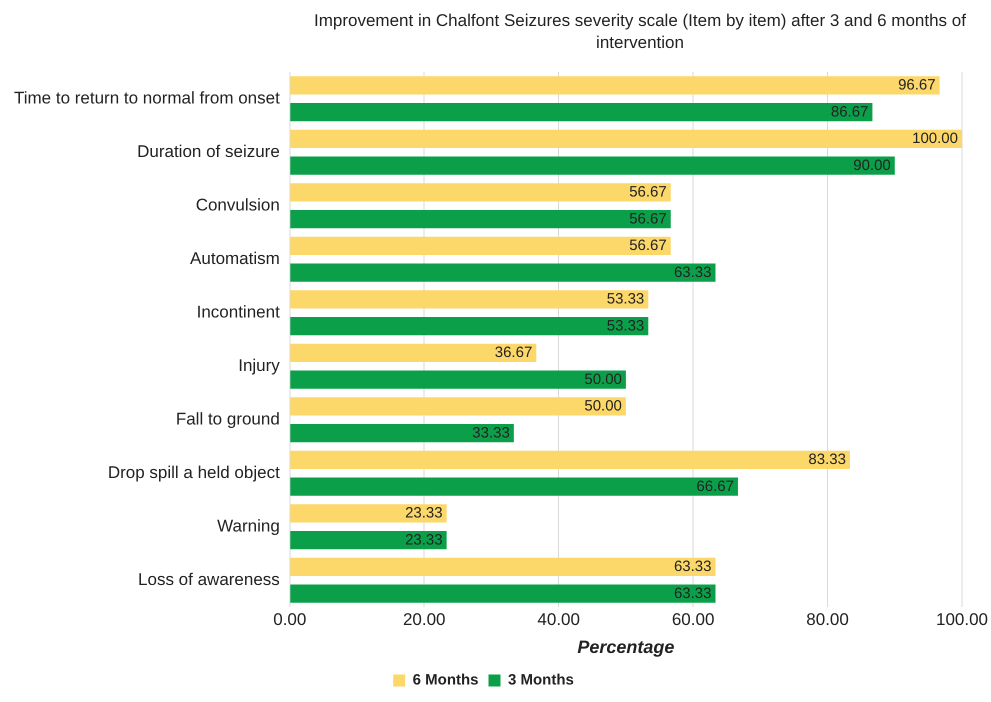  I want to click on y-tick-label: Fall to ground, so click(228, 418).